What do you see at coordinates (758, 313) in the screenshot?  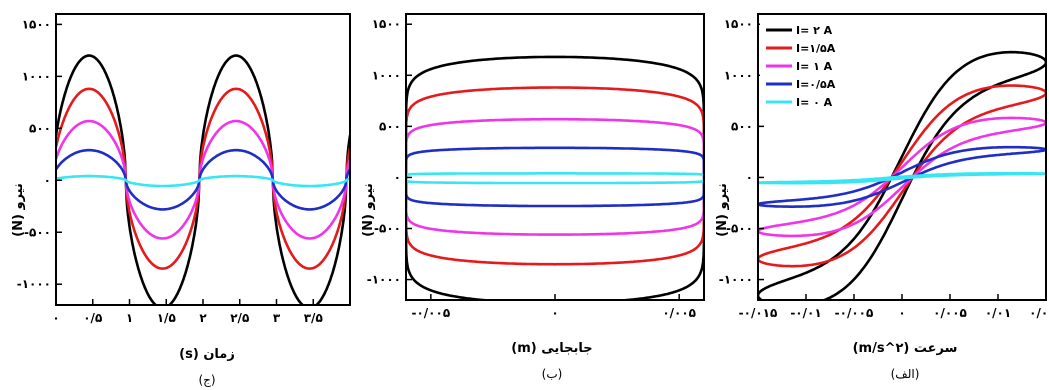 I see `panel-velocity-xtick-label: -۰/۰۱۵` at bounding box center [758, 313].